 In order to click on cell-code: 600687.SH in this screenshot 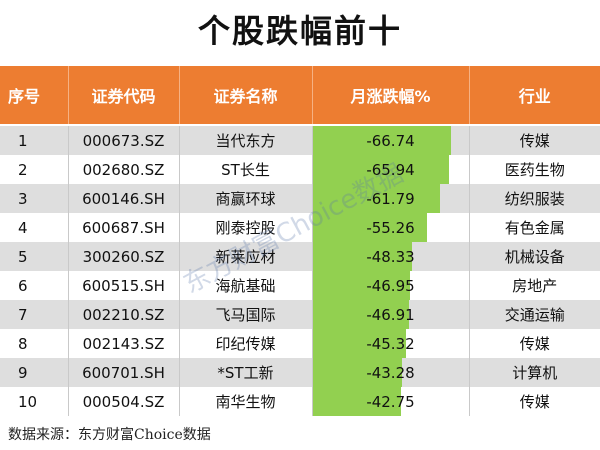, I will do `click(124, 227)`.